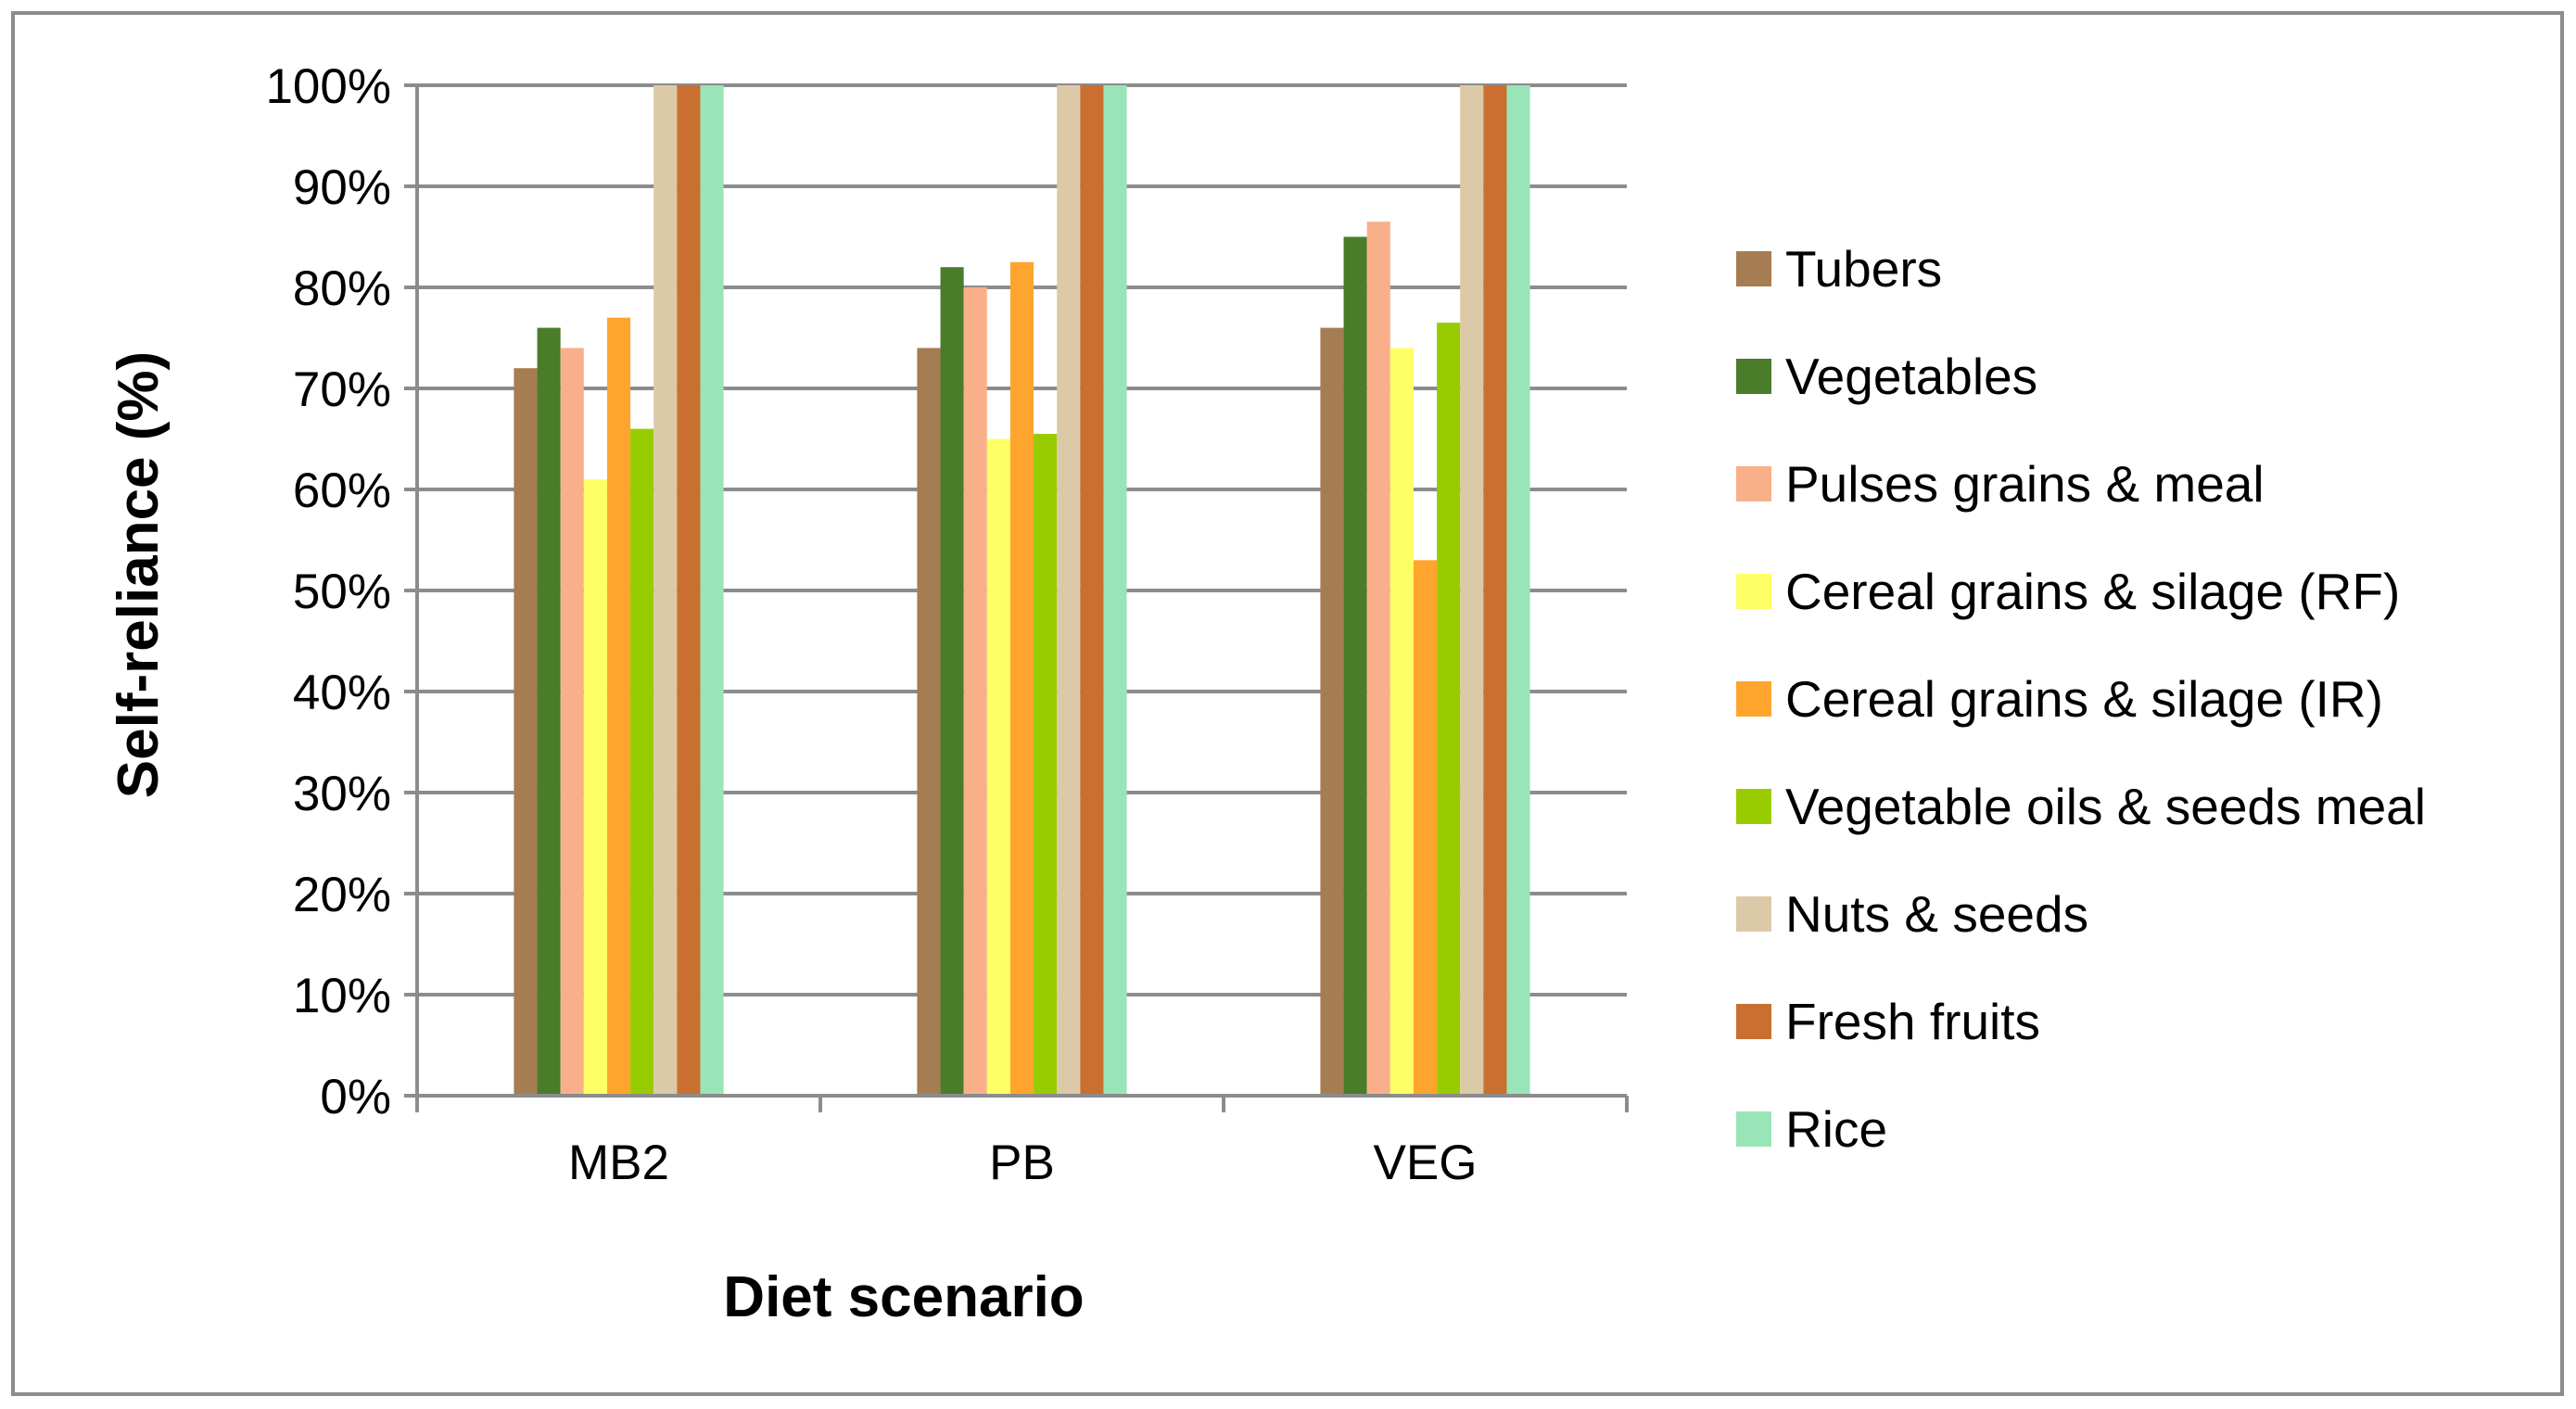  Describe the element at coordinates (328, 86) in the screenshot. I see `y-tick-label: 100%` at that location.